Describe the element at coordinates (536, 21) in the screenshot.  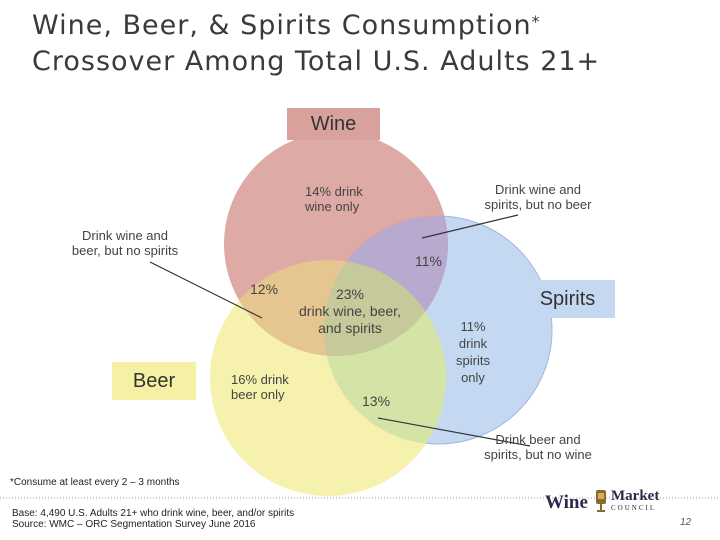
I see `title-asterisk: *` at that location.